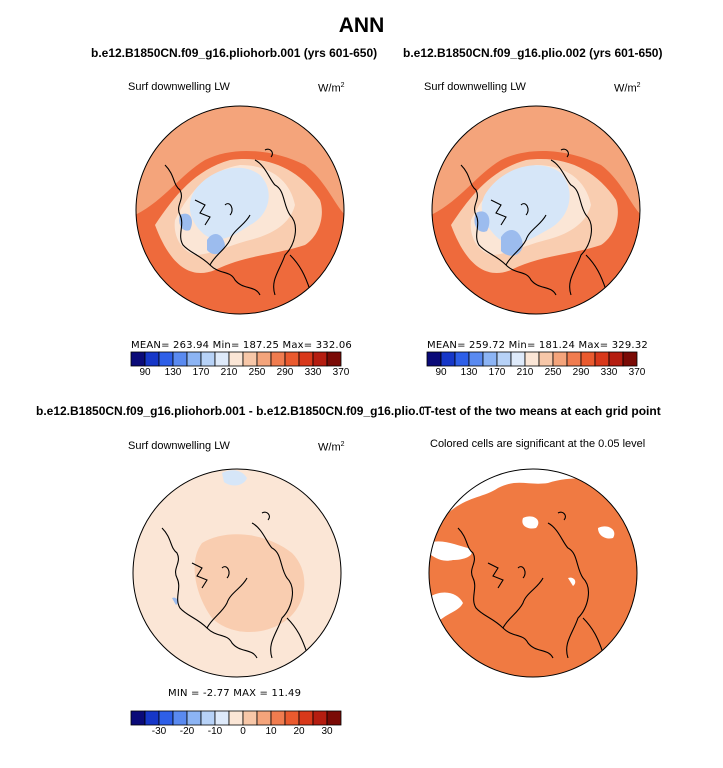 The width and height of the screenshot is (723, 768). What do you see at coordinates (215, 731) in the screenshot?
I see `colorbar-tick-label: -10` at bounding box center [215, 731].